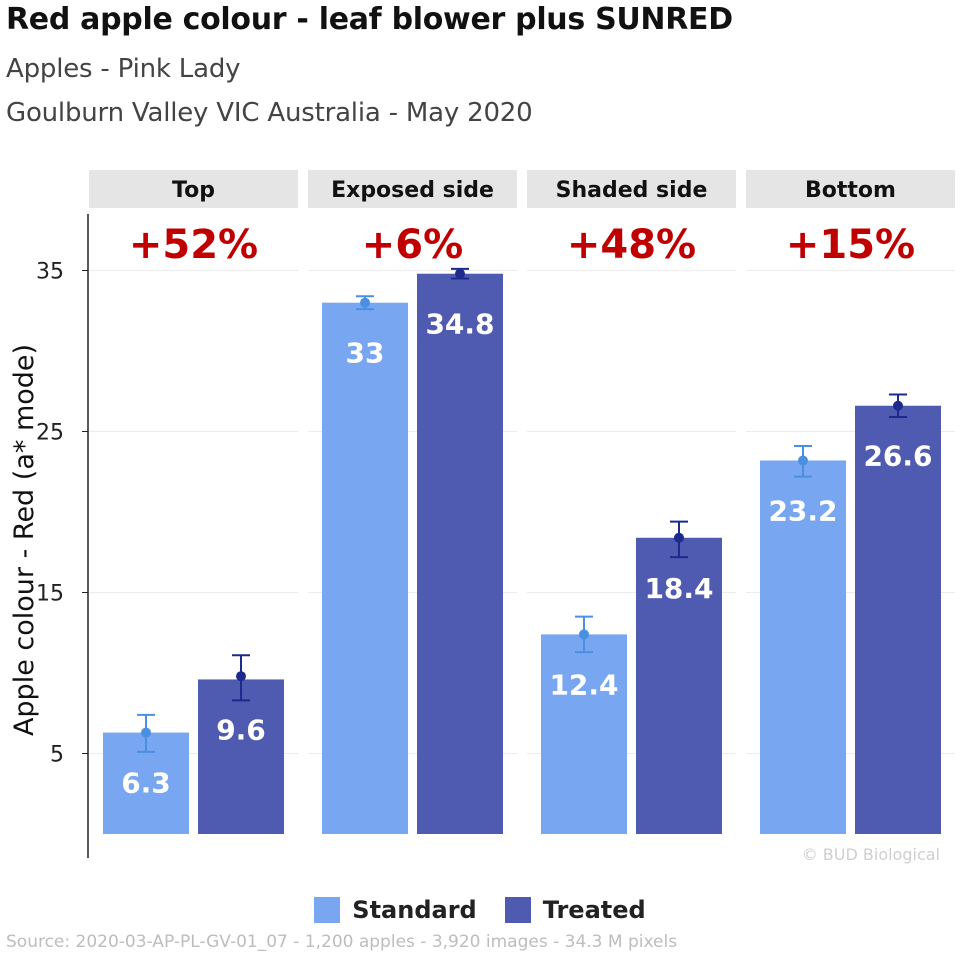 The height and width of the screenshot is (960, 960). Describe the element at coordinates (594, 910) in the screenshot. I see `legend-label-treated: Treated` at that location.